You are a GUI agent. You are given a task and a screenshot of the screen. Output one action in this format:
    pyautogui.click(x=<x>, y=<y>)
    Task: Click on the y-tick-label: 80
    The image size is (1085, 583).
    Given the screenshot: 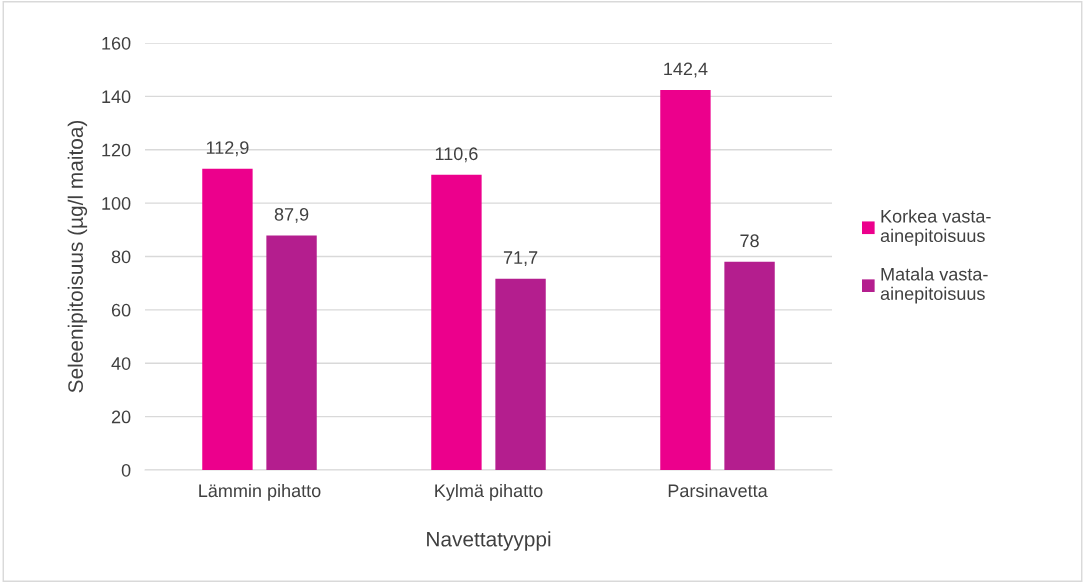 What is the action you would take?
    pyautogui.click(x=121, y=257)
    